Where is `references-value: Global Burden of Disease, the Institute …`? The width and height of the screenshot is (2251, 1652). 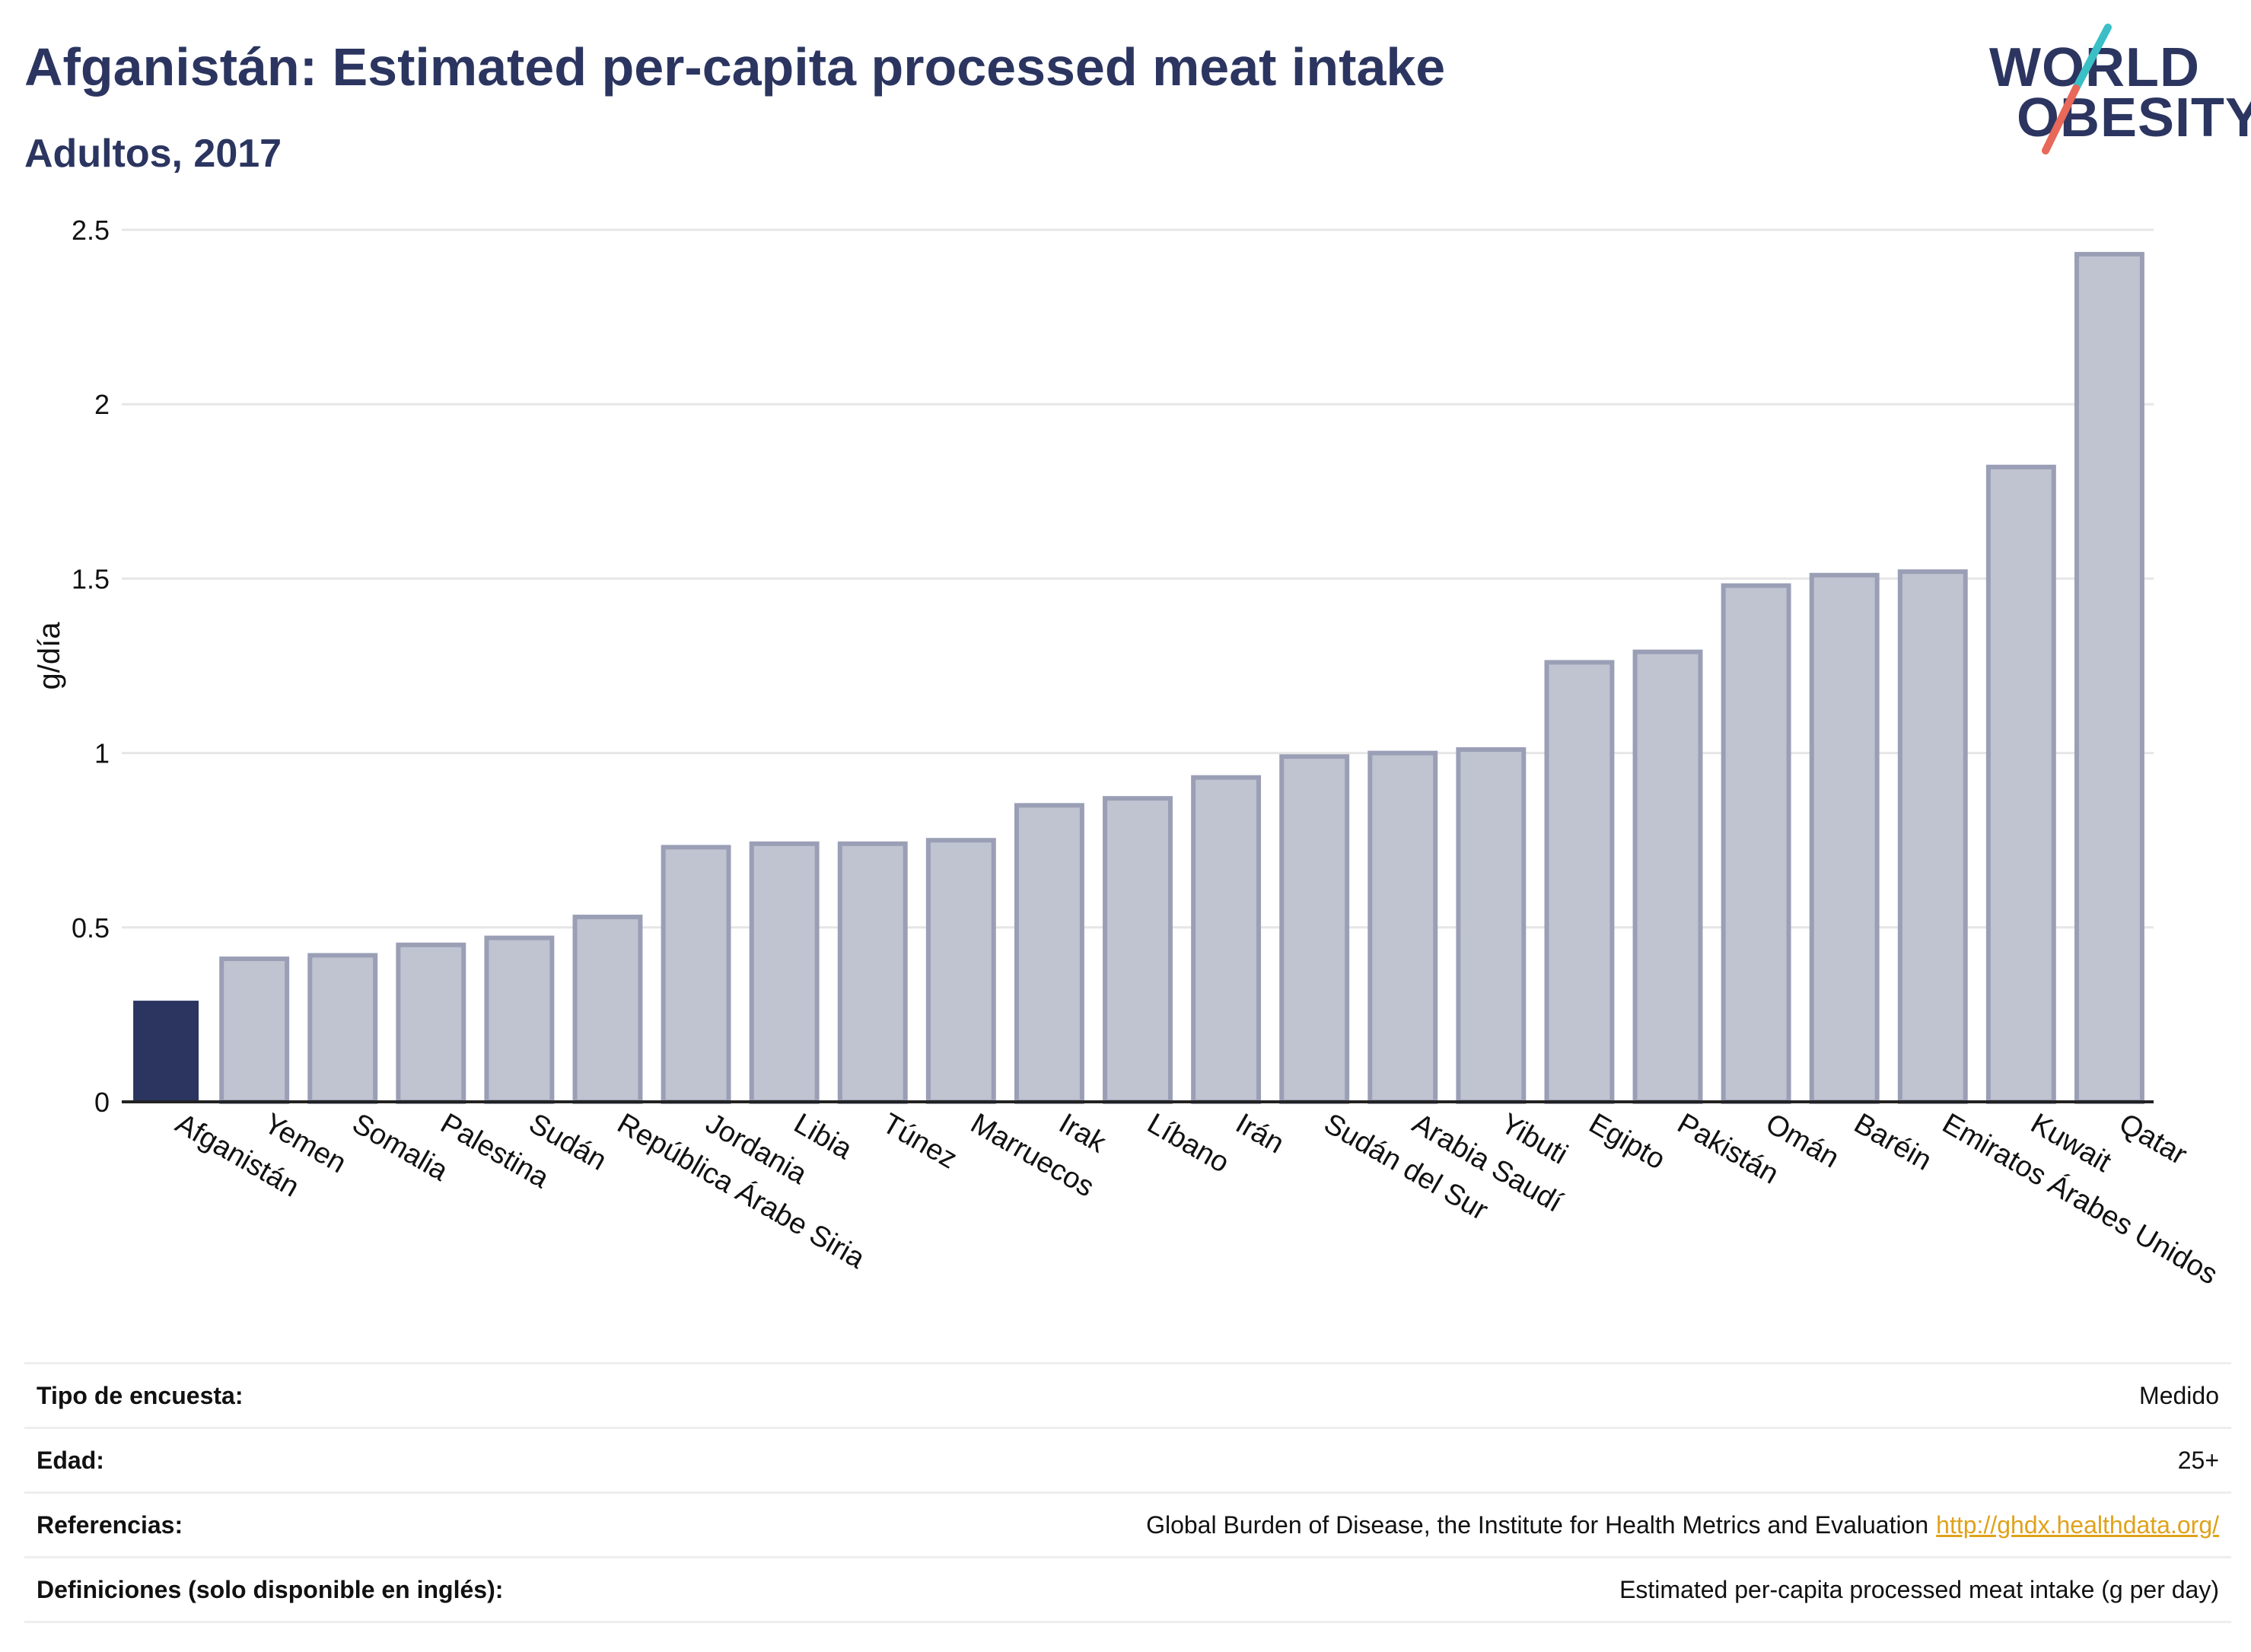
references-value: Global Burden of Disease, the Institute … is located at coordinates (1682, 1525).